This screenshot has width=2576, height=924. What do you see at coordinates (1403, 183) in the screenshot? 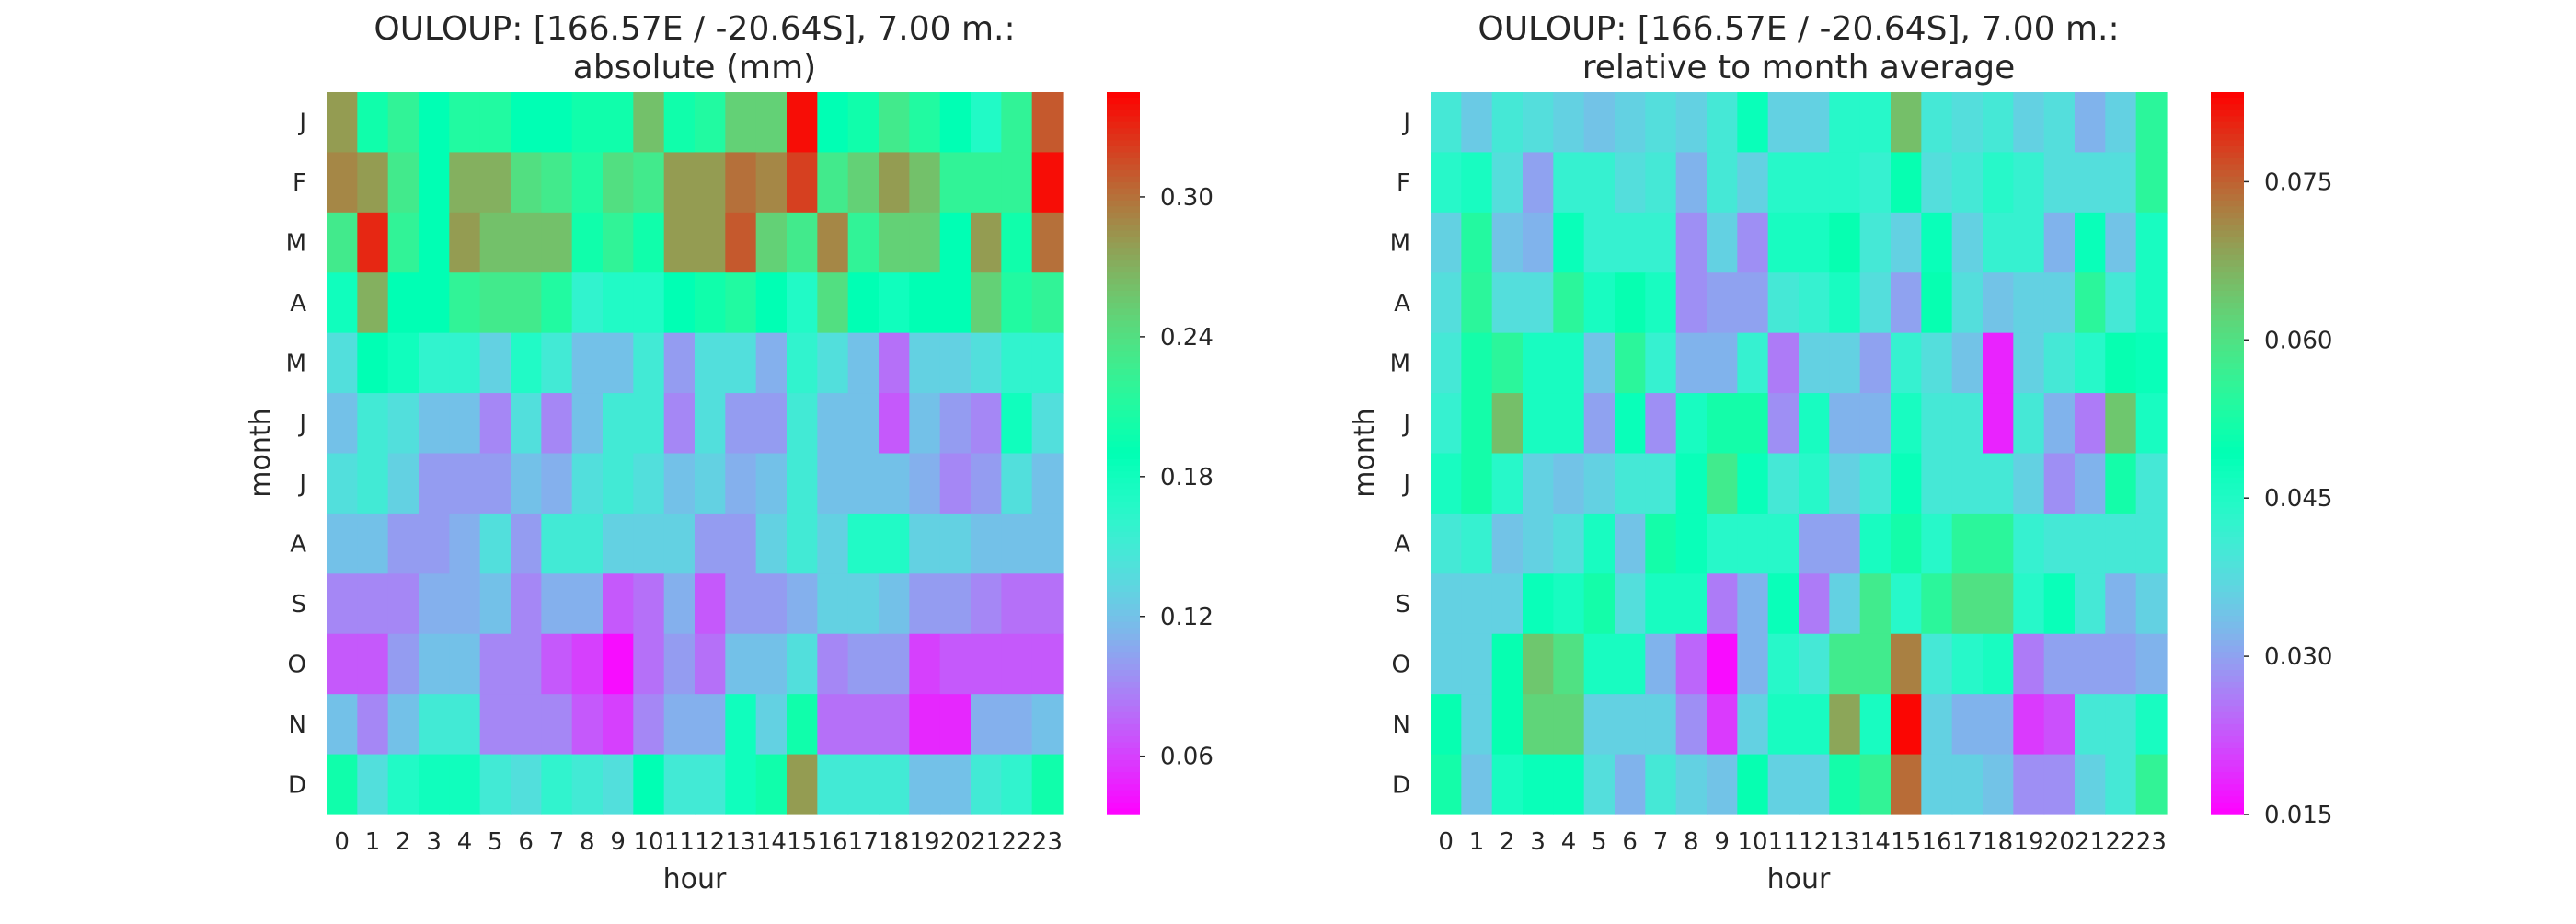
I see `y-tick-label: F` at bounding box center [1403, 183].